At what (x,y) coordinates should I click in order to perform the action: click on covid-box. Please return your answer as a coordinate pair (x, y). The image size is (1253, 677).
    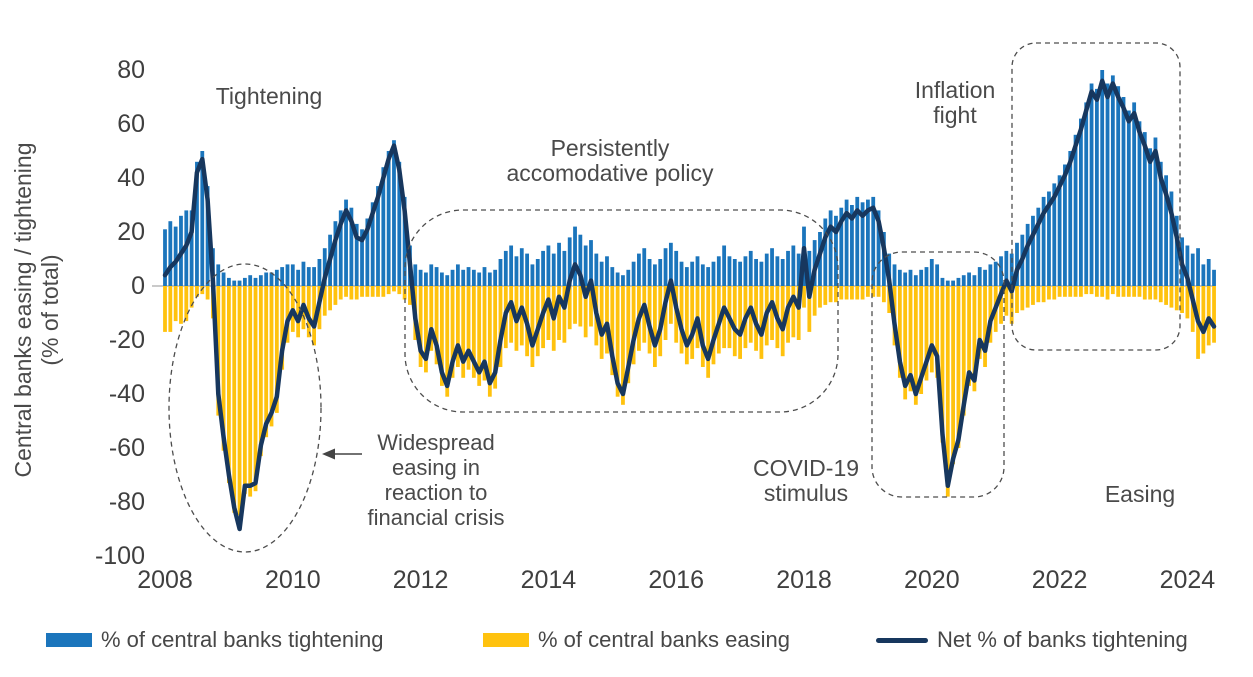
    Looking at the image, I should click on (938, 374).